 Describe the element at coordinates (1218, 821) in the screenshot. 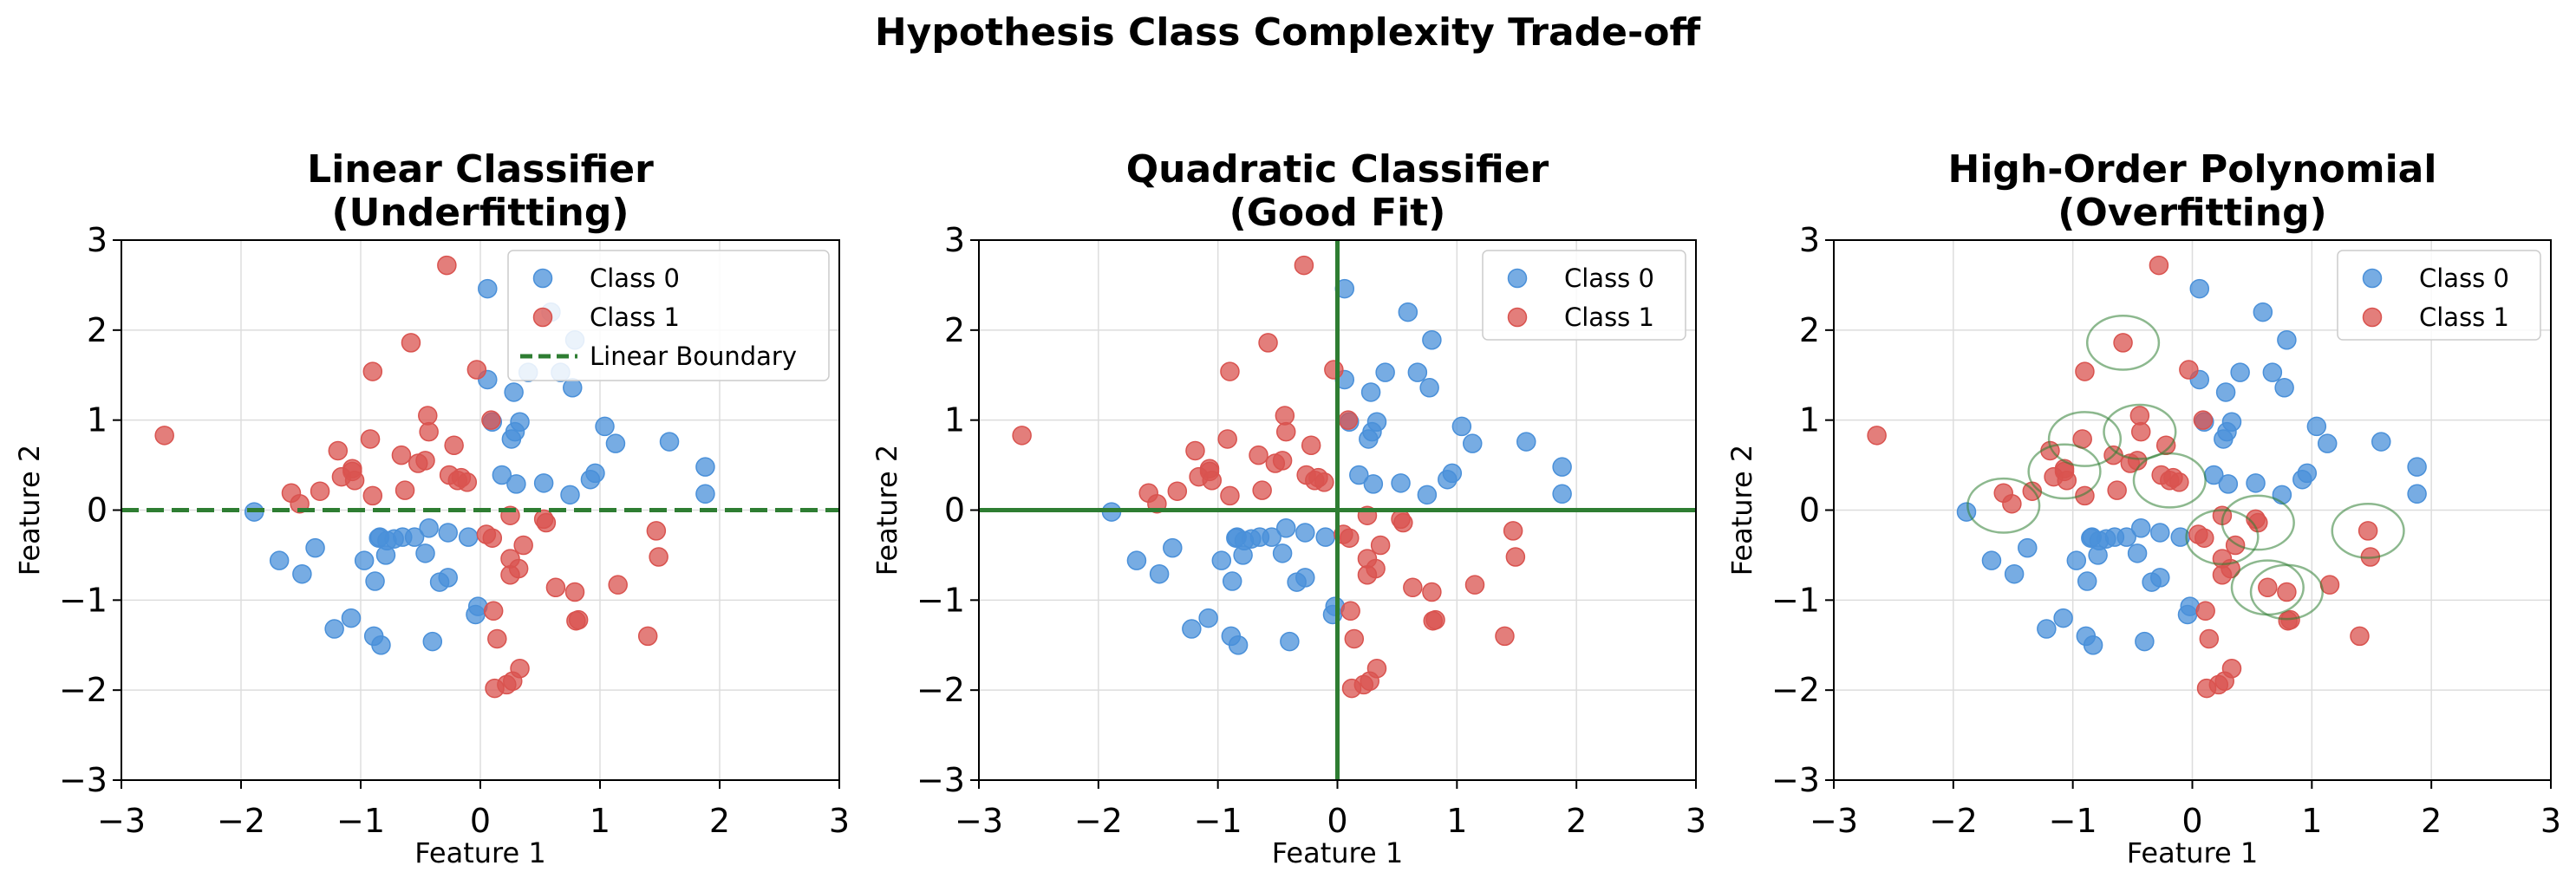

I see `x-tick-label: −1` at that location.